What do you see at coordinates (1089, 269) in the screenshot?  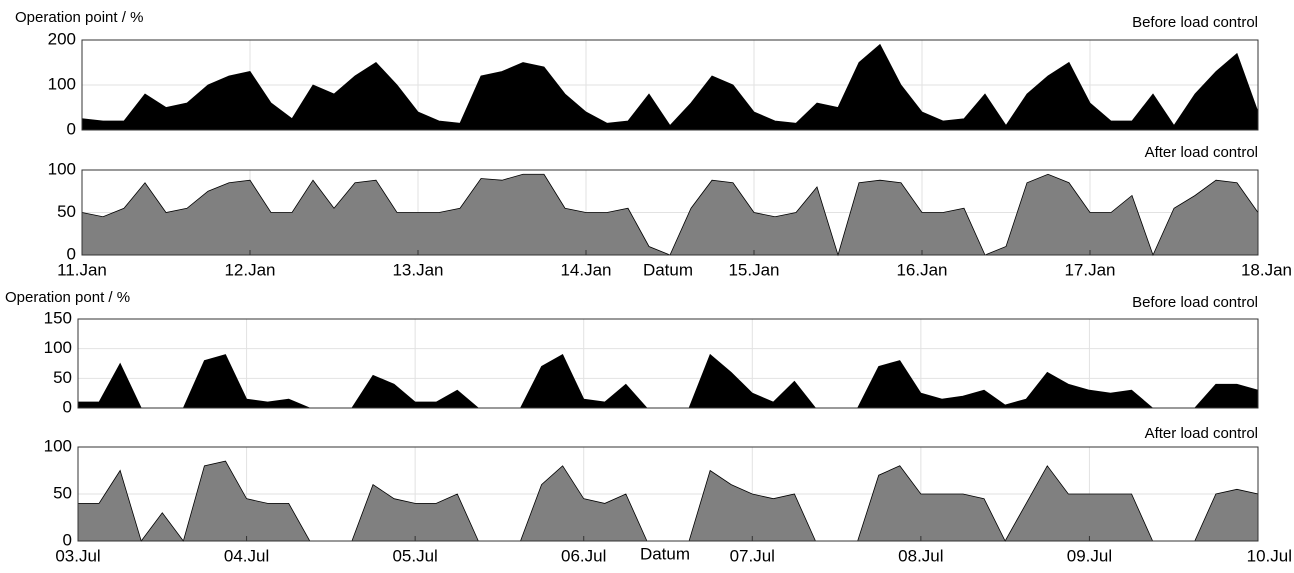 I see `x-tick-label: 17.Jan` at bounding box center [1089, 269].